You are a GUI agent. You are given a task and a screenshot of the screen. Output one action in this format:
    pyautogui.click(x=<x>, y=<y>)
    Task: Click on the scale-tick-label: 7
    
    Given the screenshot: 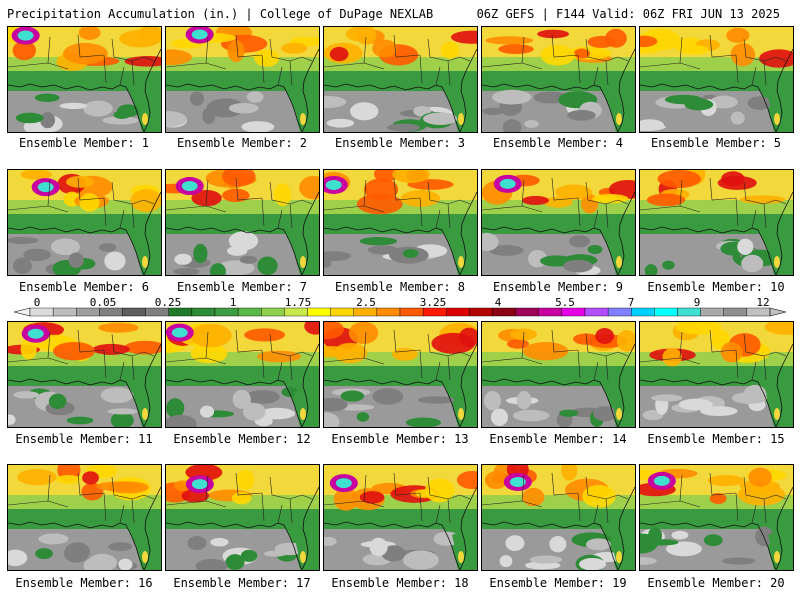 What is the action you would take?
    pyautogui.click(x=631, y=302)
    